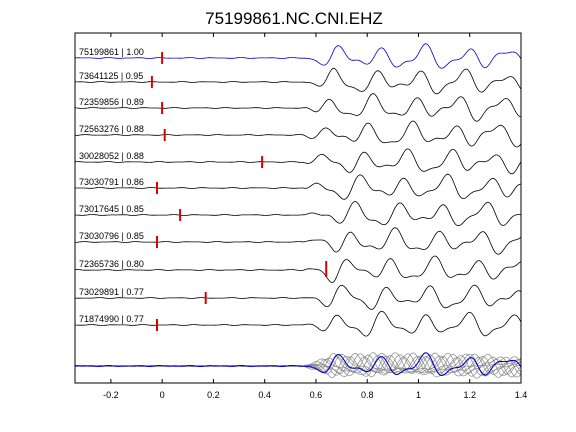  Describe the element at coordinates (111, 76) in the screenshot. I see `trace-label: 73641125 | 0.95` at that location.